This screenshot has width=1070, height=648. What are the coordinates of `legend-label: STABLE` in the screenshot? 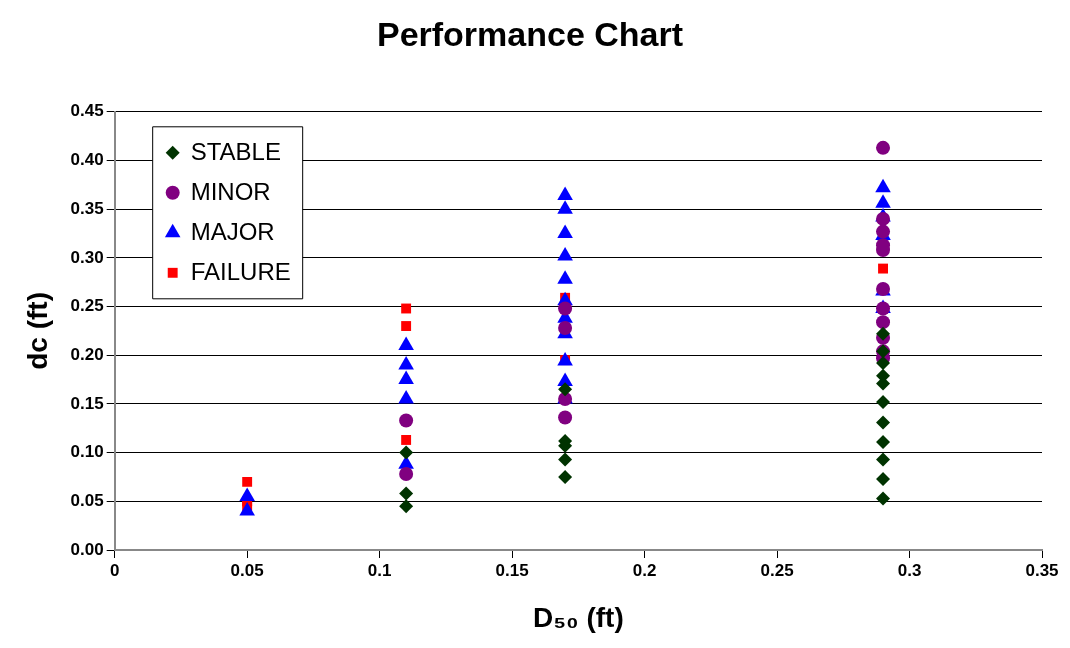 It's located at (235, 152).